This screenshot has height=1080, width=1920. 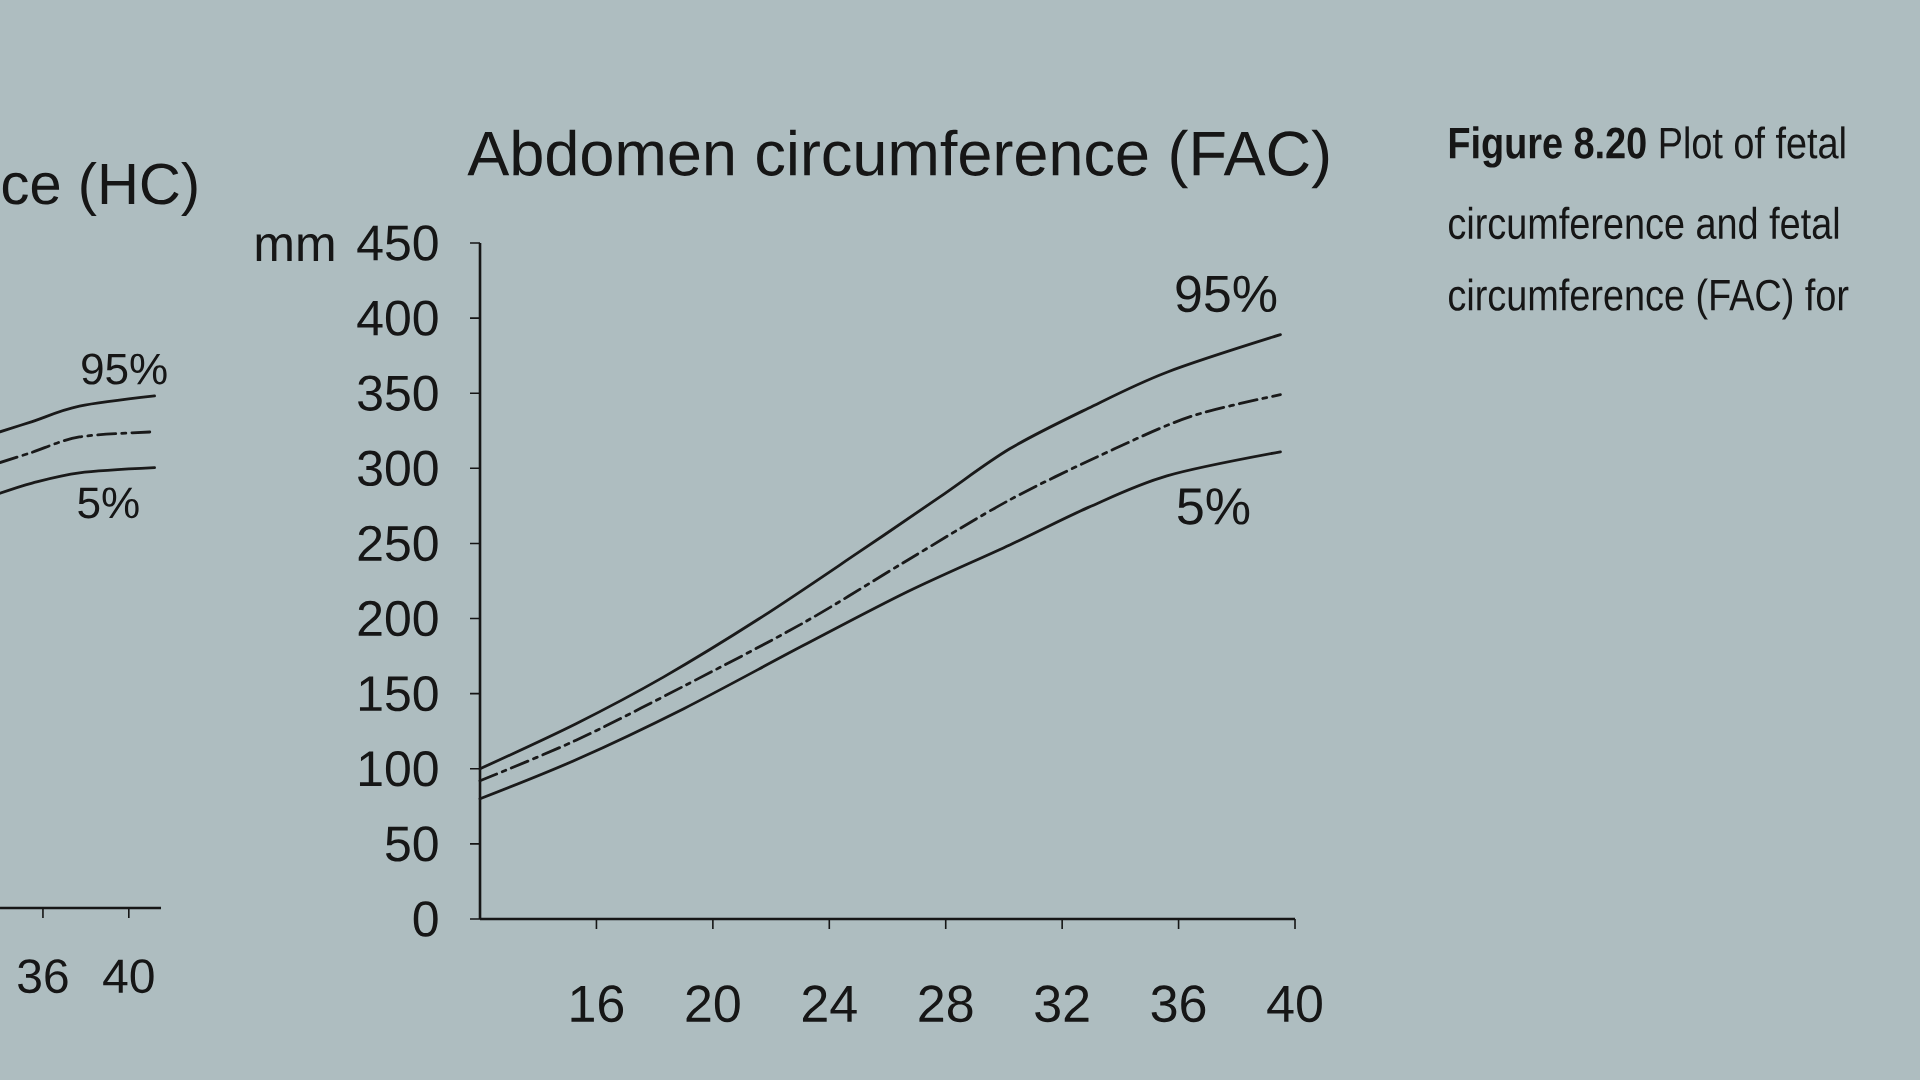 What do you see at coordinates (397, 318) in the screenshot?
I see `y-tick-label: 400` at bounding box center [397, 318].